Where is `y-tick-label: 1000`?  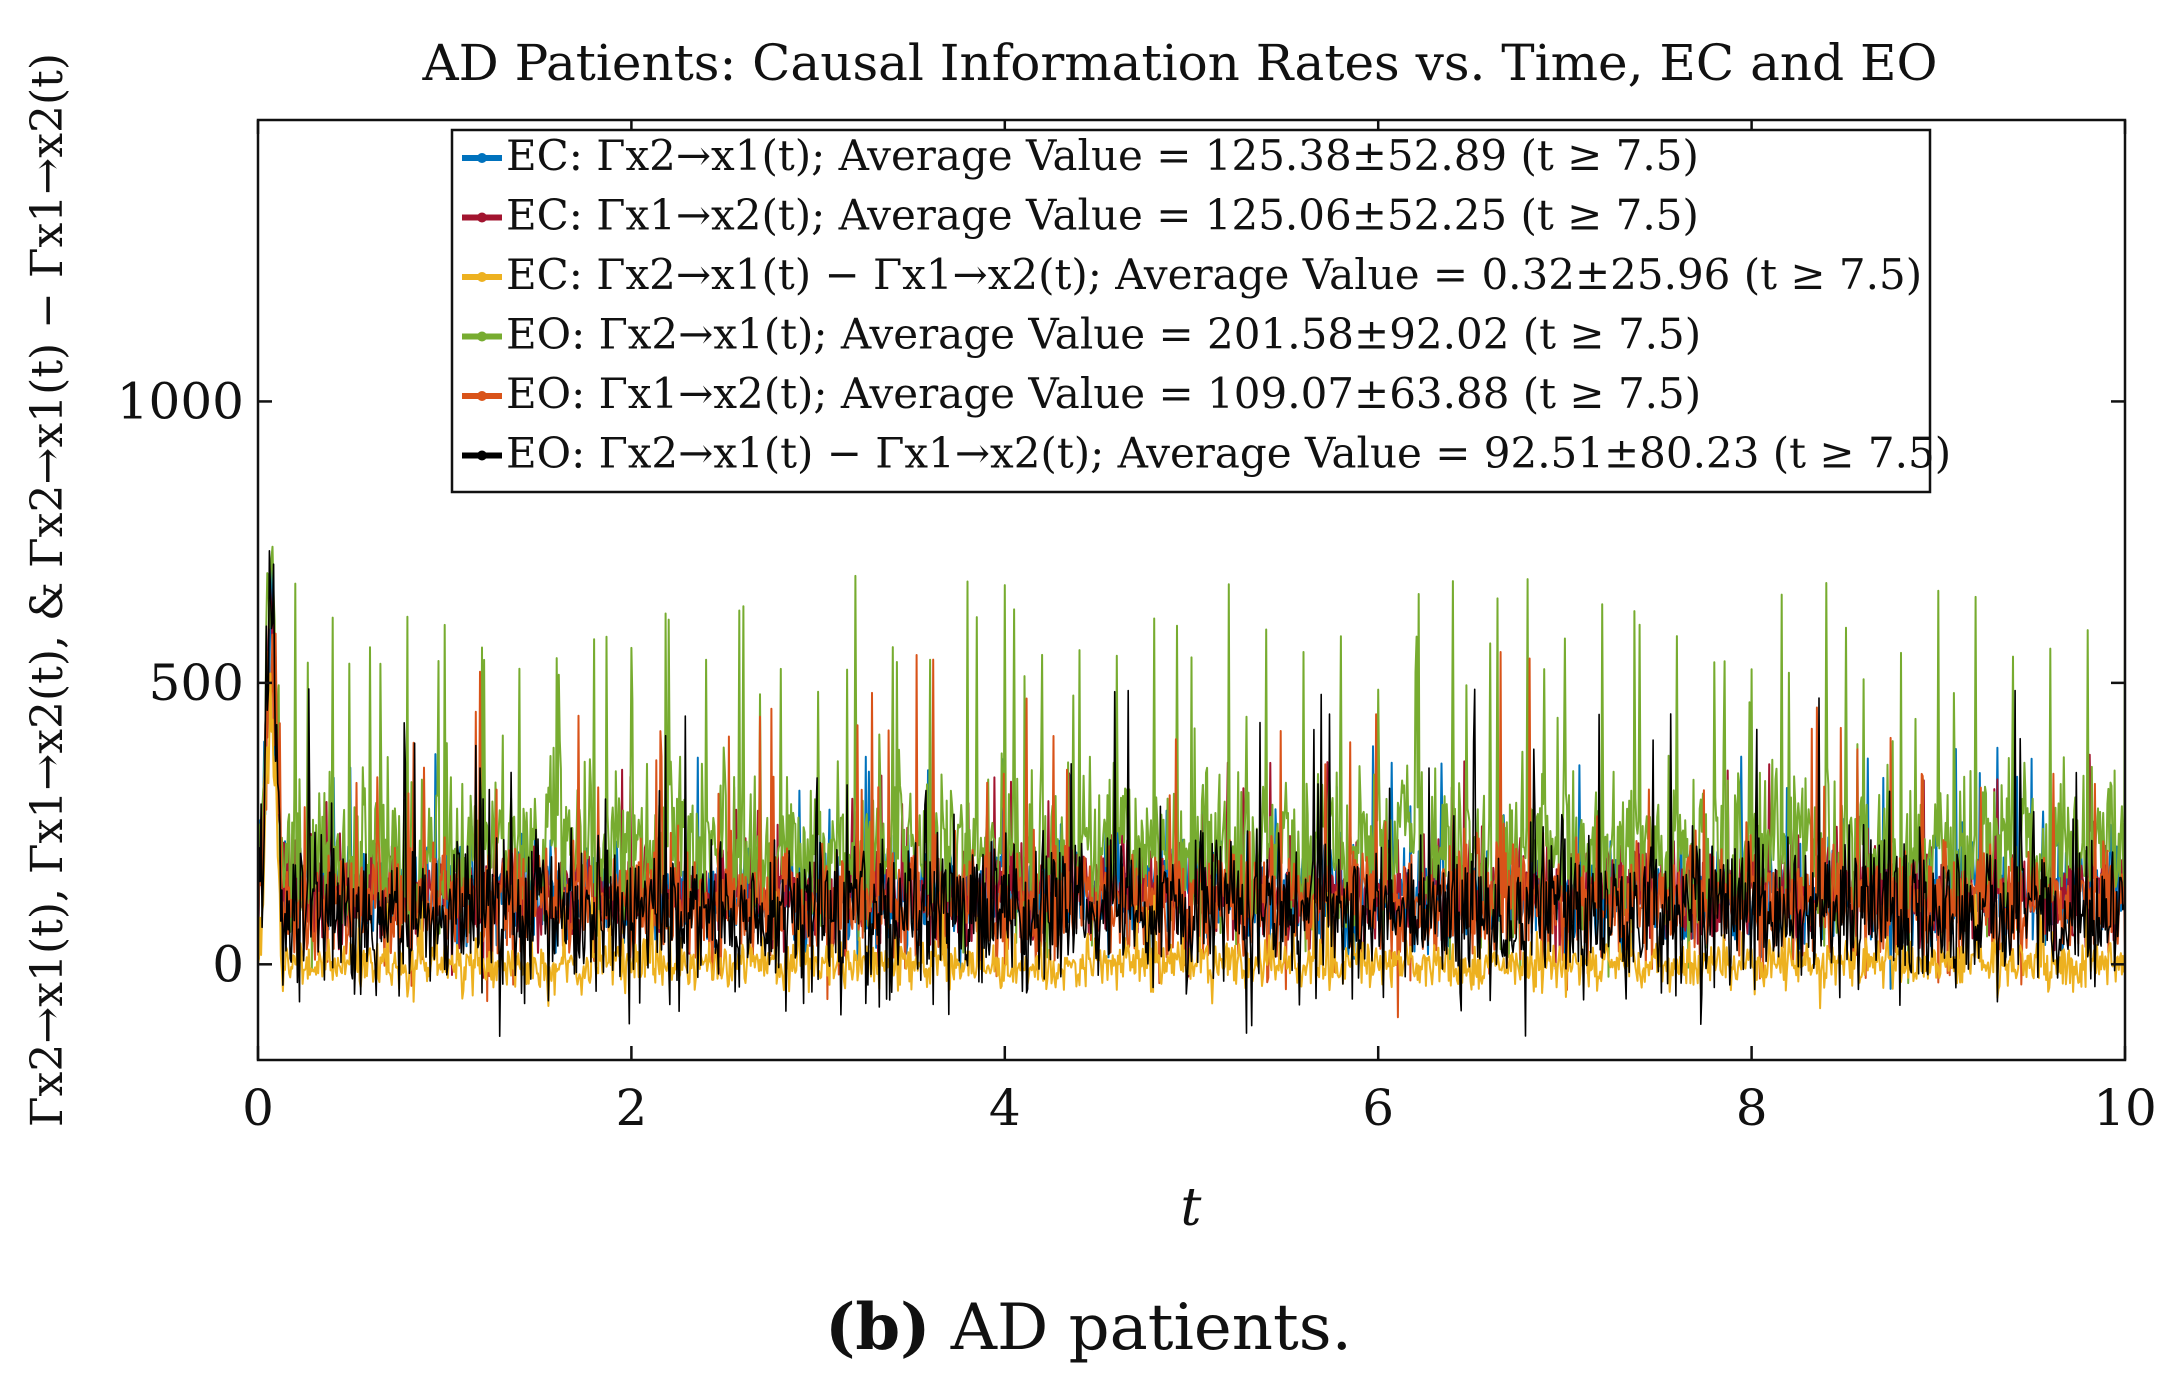 y-tick-label: 1000 is located at coordinates (180, 401).